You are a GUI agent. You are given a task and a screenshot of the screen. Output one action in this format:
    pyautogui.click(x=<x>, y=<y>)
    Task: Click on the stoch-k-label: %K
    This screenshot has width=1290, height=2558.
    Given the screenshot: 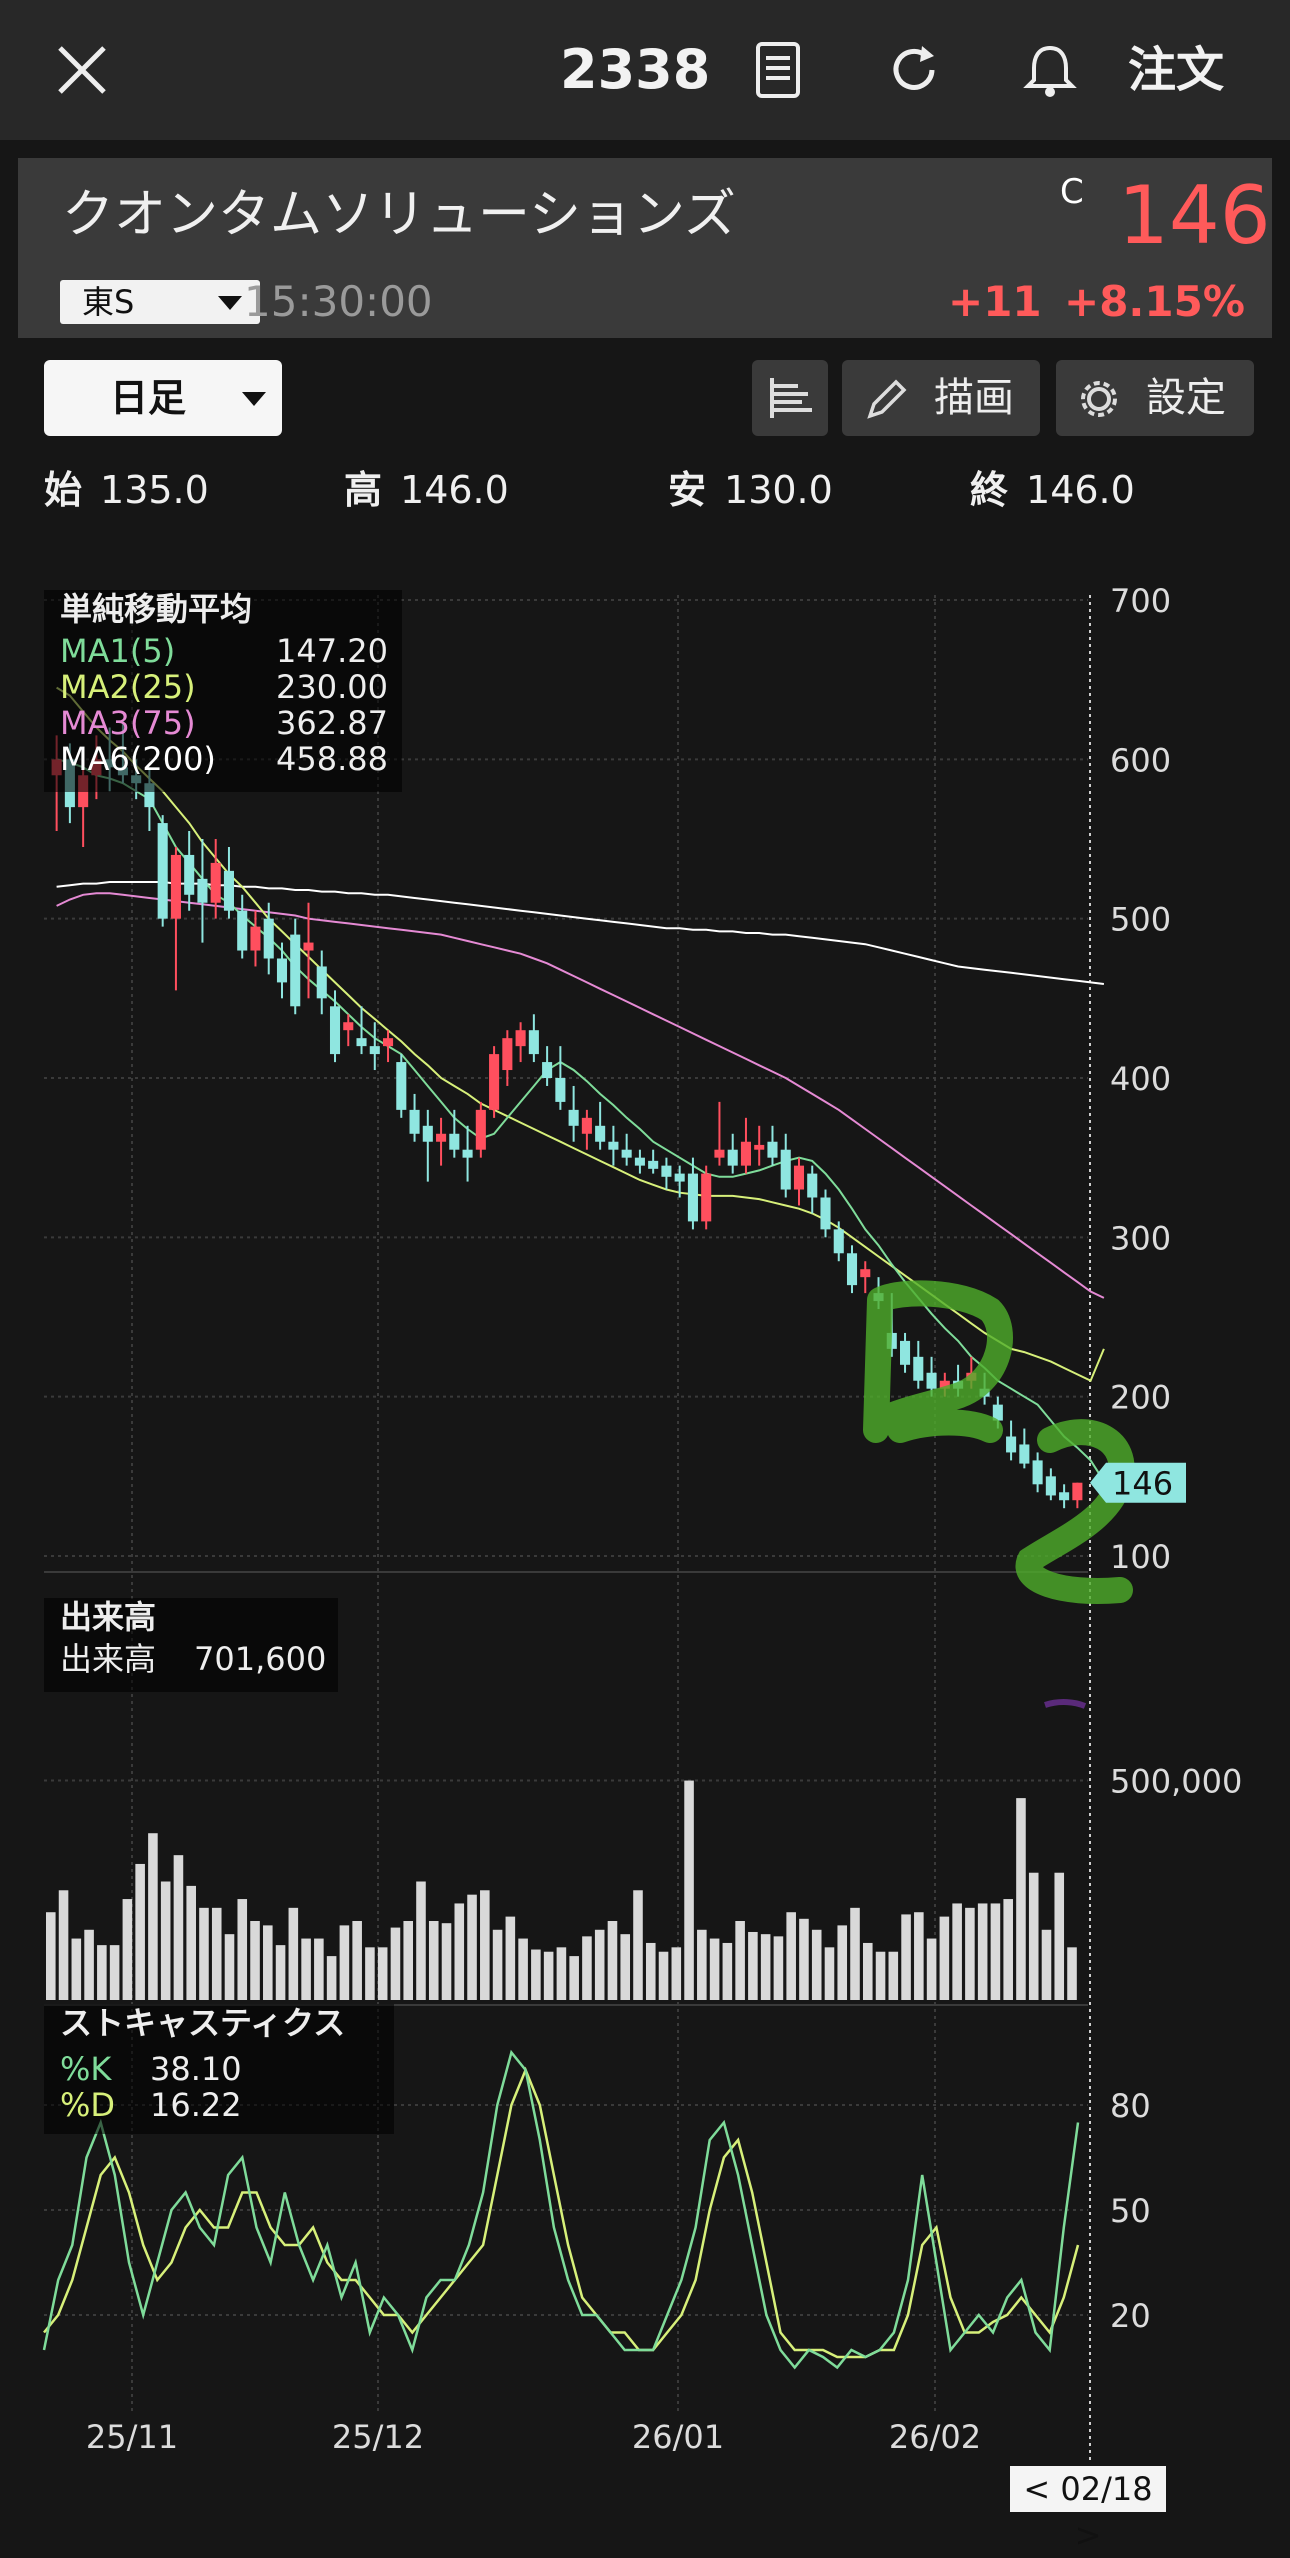 What is the action you would take?
    pyautogui.click(x=86, y=2069)
    